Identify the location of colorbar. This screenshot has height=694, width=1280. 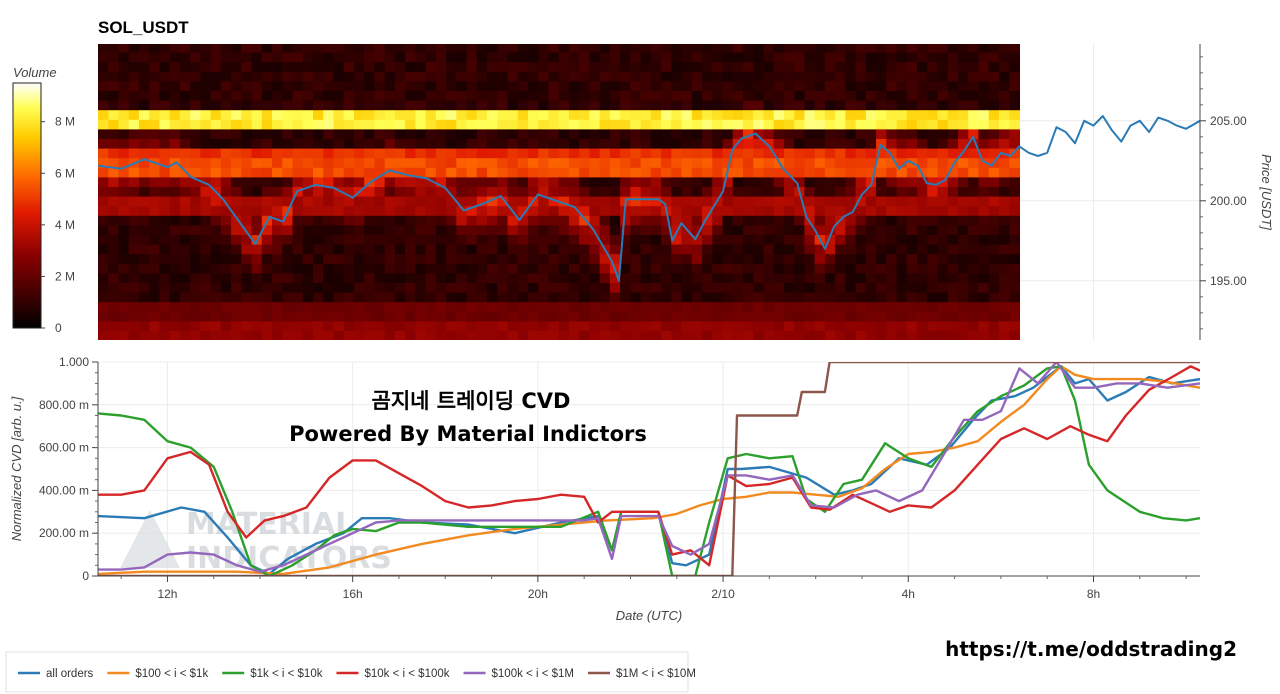
(27, 205).